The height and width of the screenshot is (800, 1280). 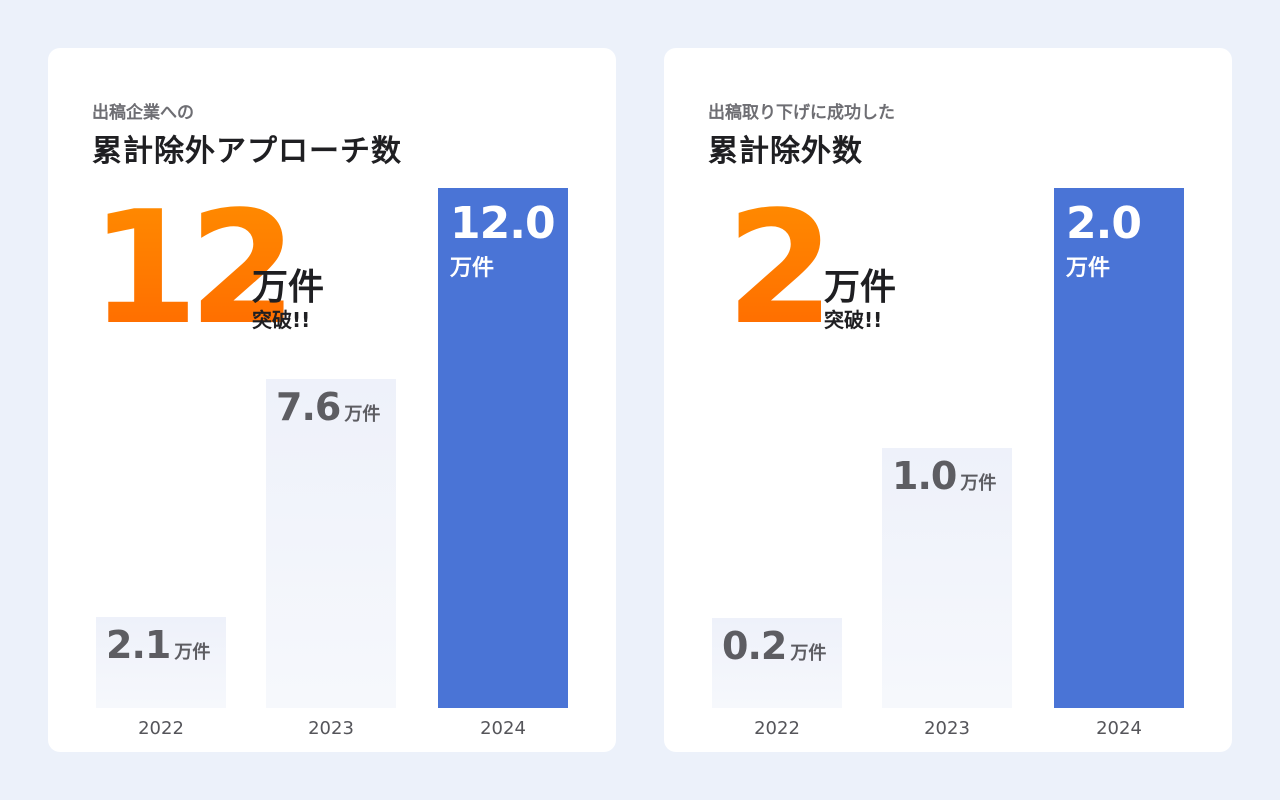 What do you see at coordinates (308, 406) in the screenshot?
I see `bar-value-label: 7.6` at bounding box center [308, 406].